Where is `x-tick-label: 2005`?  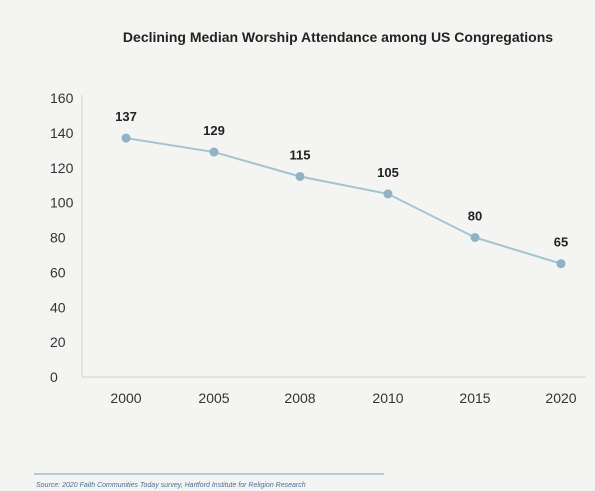 x-tick-label: 2005 is located at coordinates (213, 398).